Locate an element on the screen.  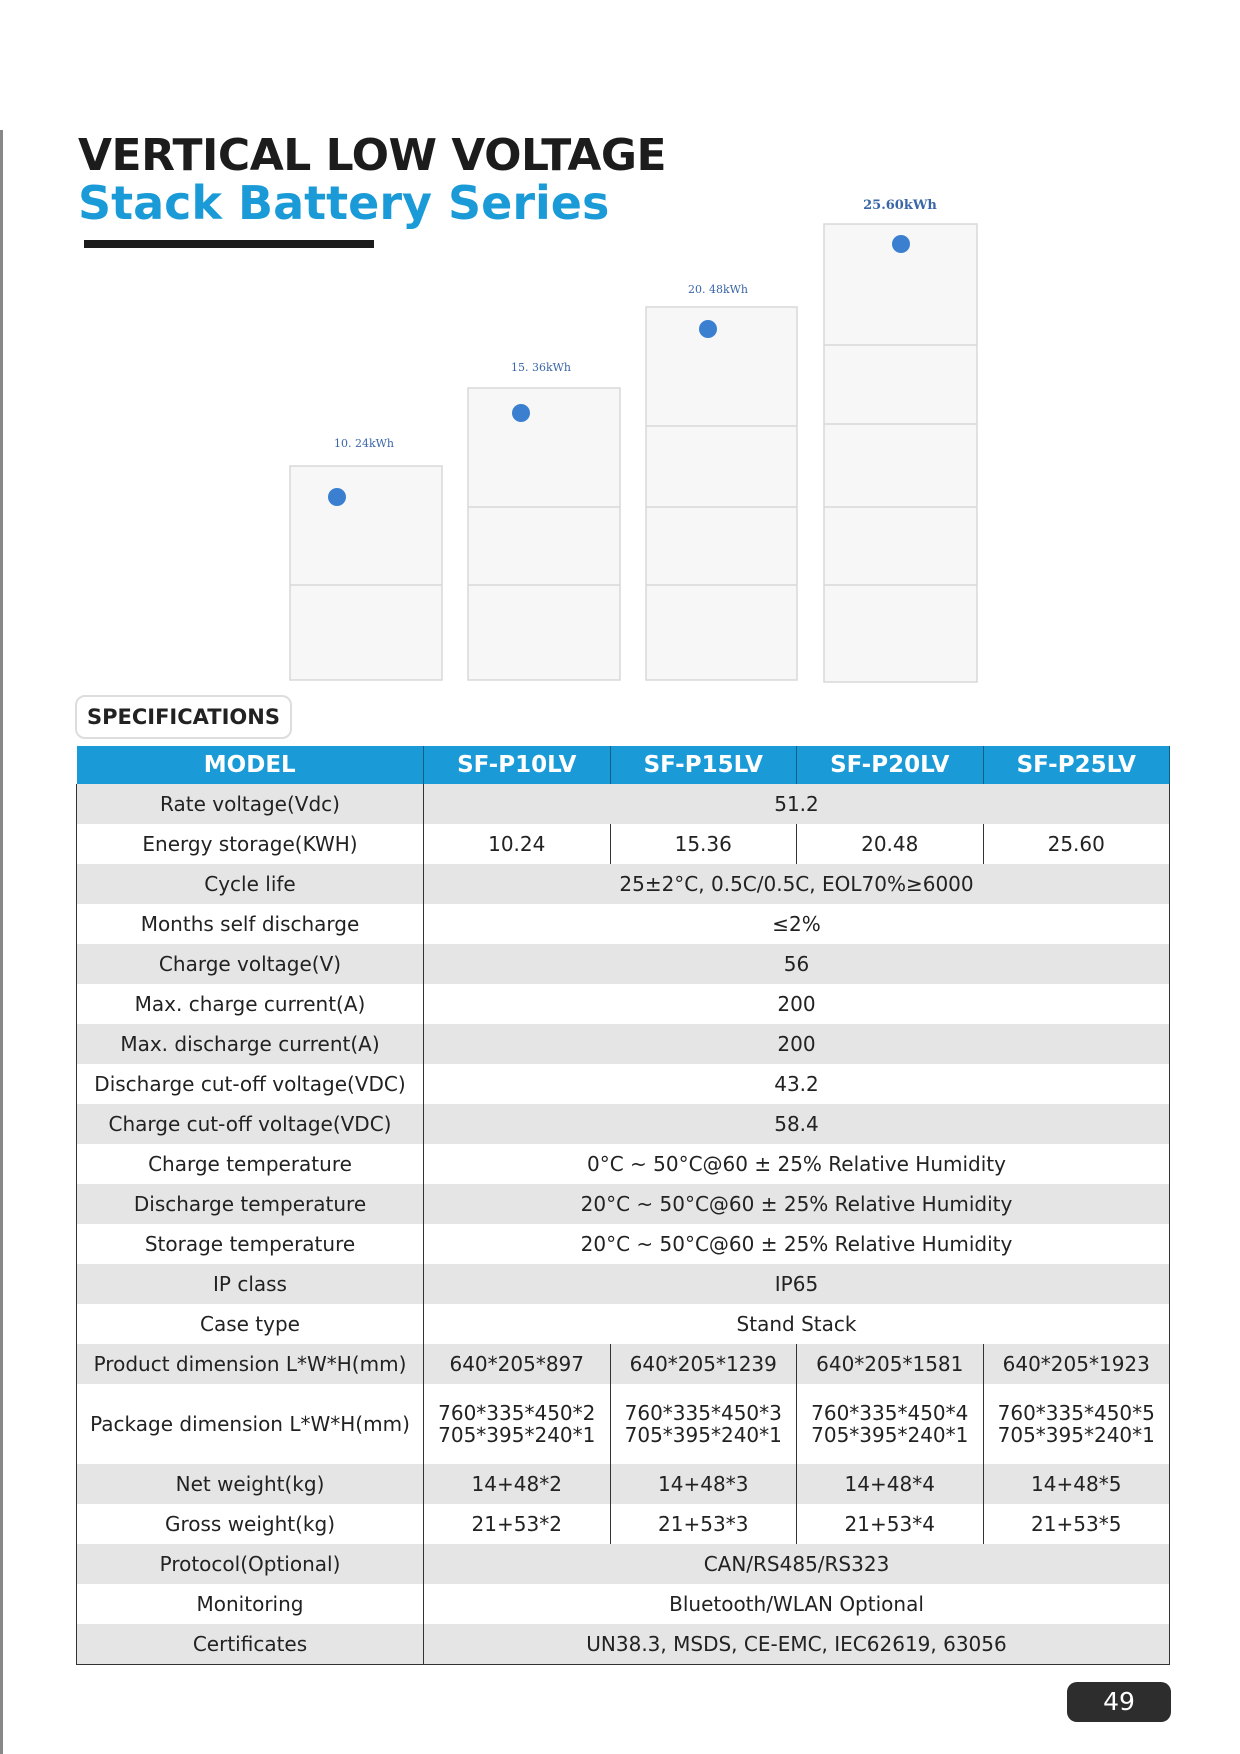
cell: 760*335*450*4 705*395*240*1 is located at coordinates (890, 1424).